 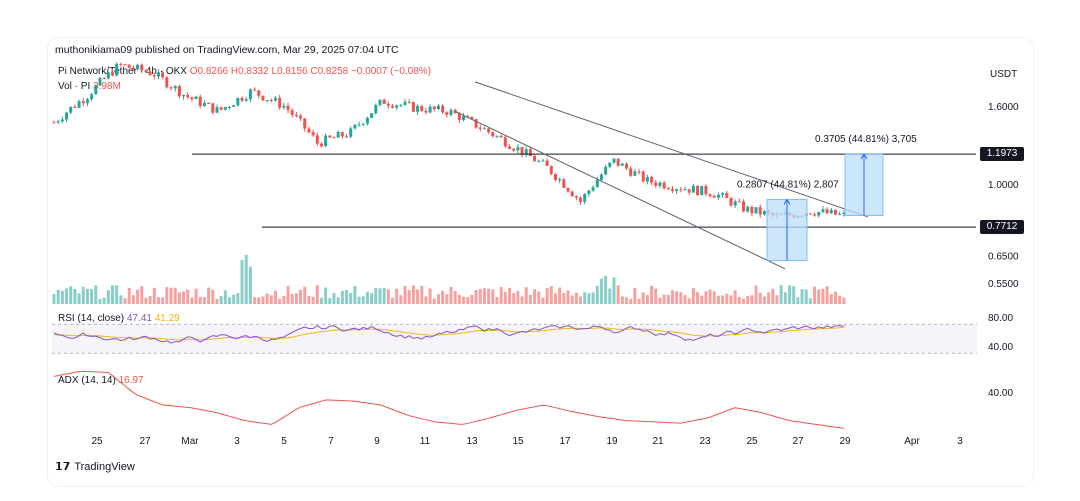 I want to click on time-axis-label: 17, so click(x=565, y=441).